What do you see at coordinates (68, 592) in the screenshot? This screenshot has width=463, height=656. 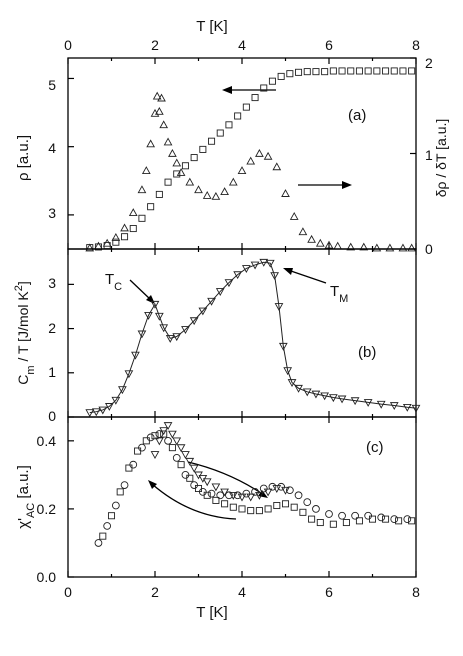 I see `x-tick-label: 0` at bounding box center [68, 592].